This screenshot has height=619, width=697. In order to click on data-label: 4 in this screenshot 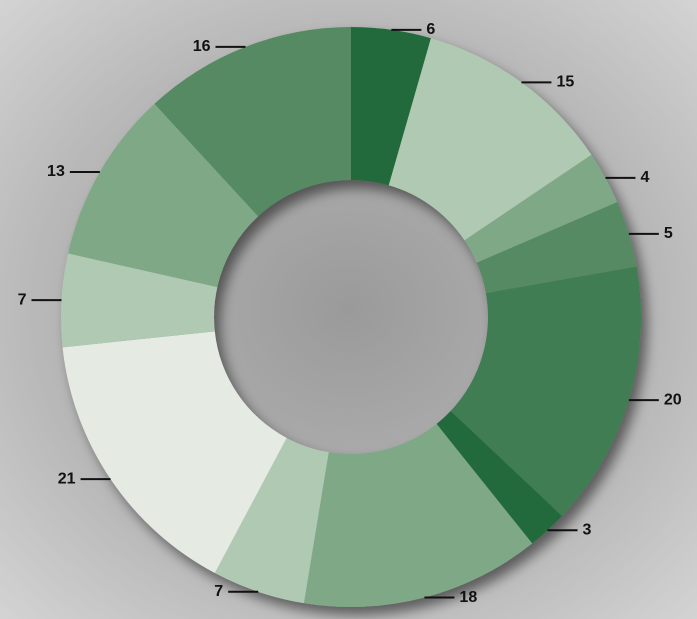, I will do `click(644, 177)`.